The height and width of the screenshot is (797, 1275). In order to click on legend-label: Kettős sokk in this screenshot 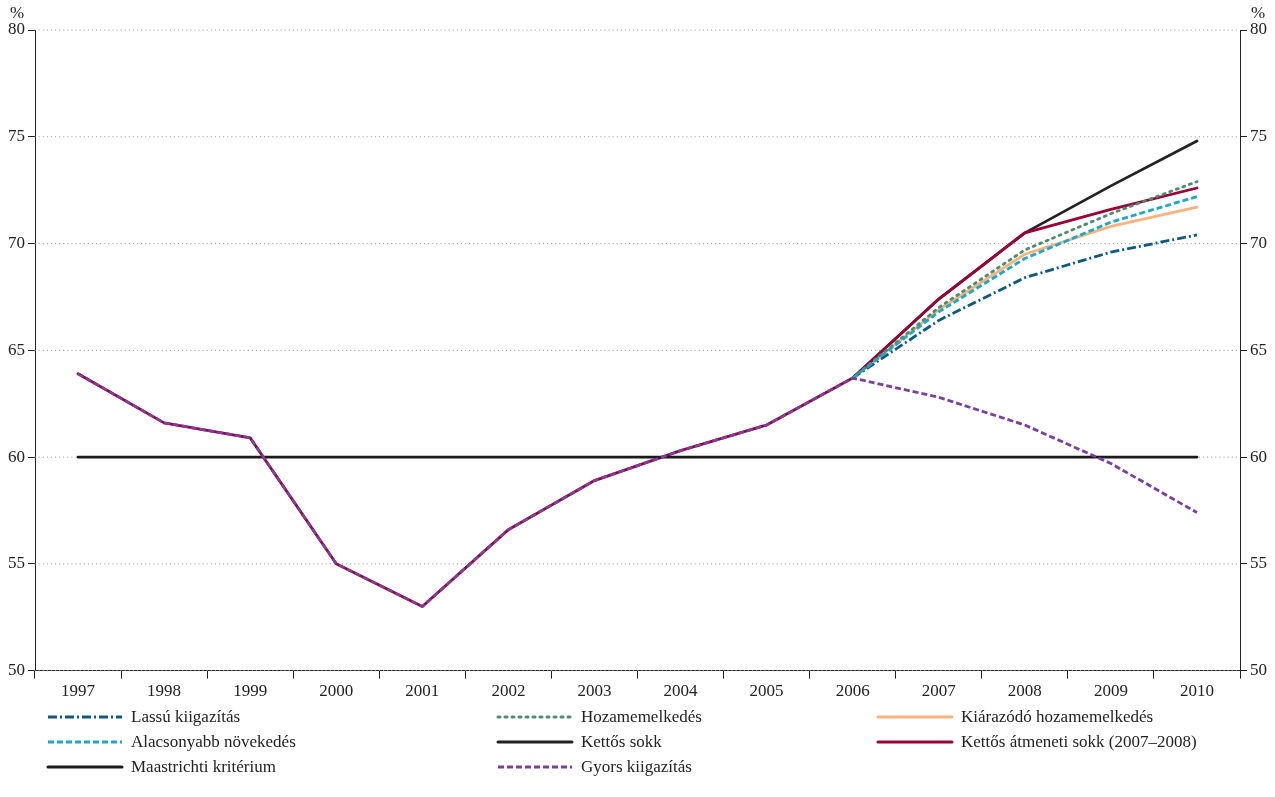, I will do `click(621, 741)`.